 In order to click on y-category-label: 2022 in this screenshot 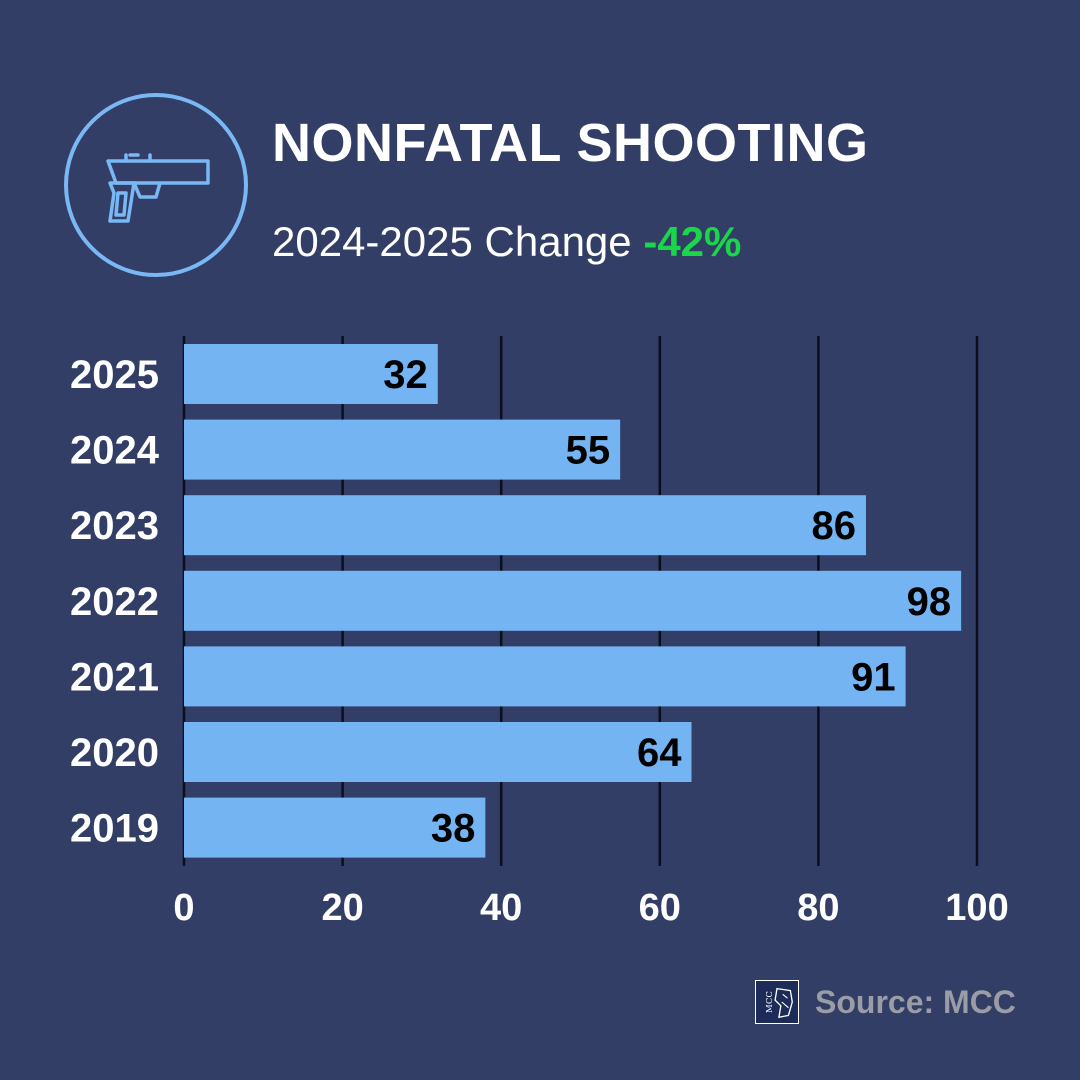, I will do `click(114, 602)`.